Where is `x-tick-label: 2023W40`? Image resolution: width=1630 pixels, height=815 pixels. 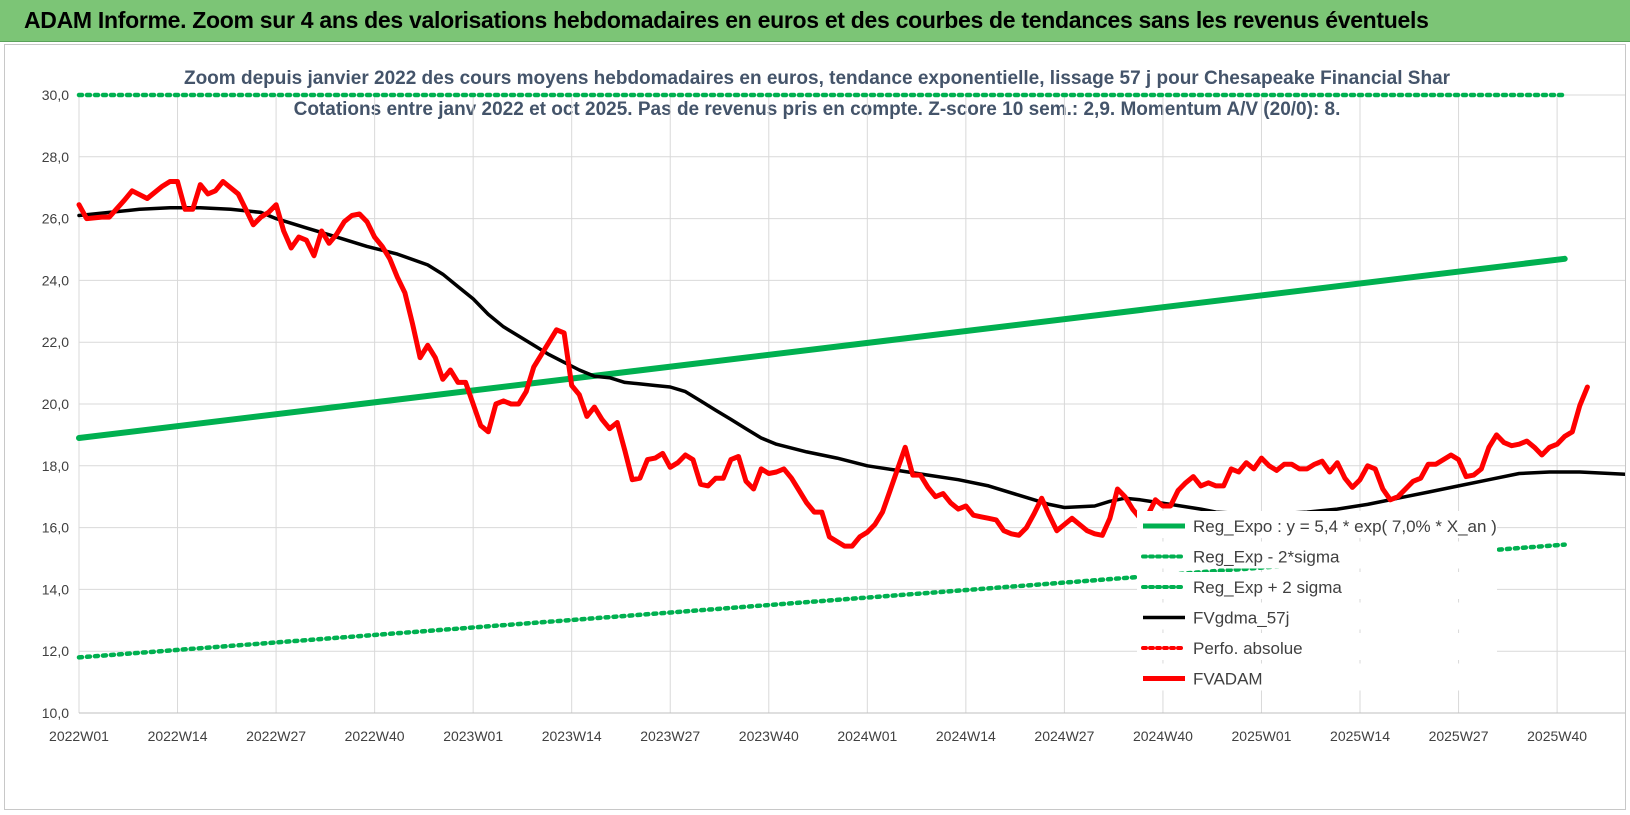
x-tick-label: 2023W40 is located at coordinates (769, 736).